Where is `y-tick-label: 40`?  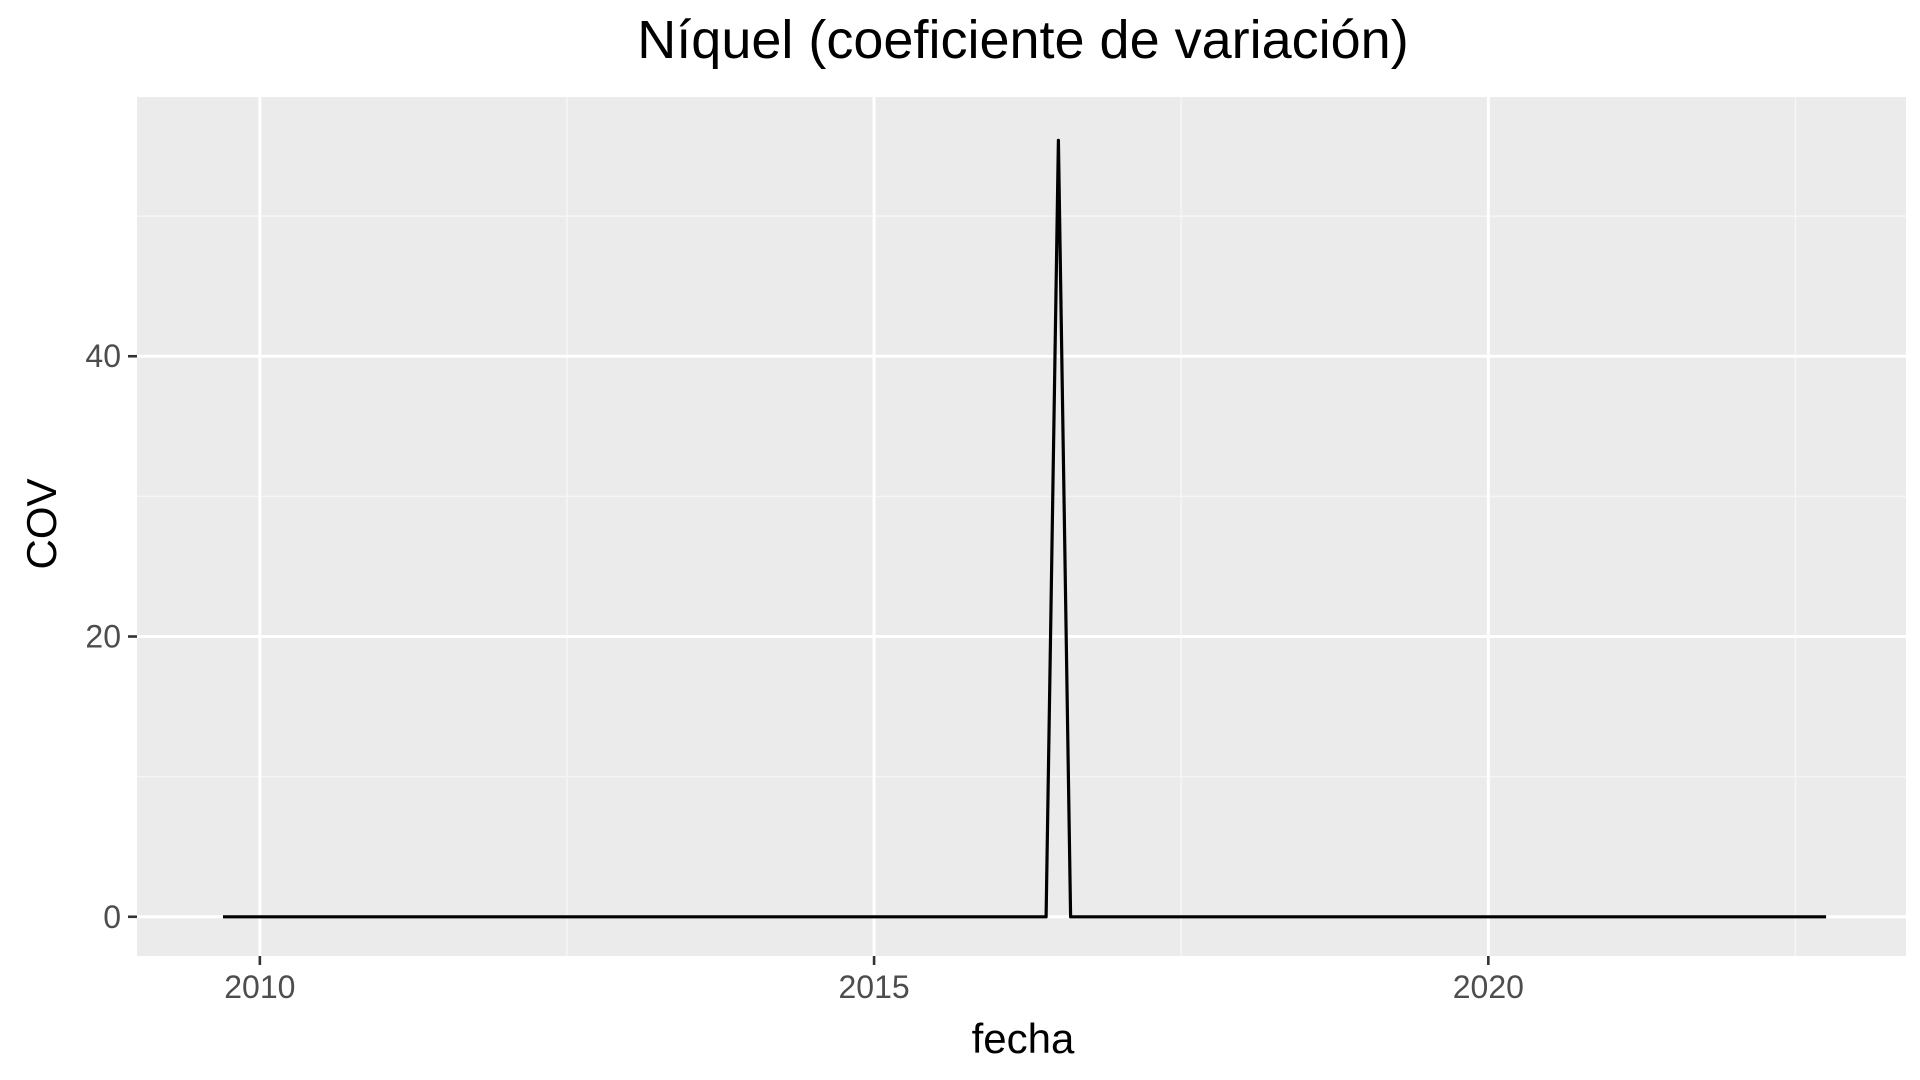 y-tick-label: 40 is located at coordinates (103, 356).